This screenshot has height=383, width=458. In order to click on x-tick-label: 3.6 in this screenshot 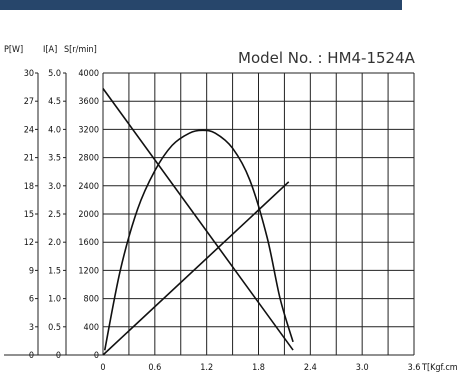, I will do `click(414, 368)`.